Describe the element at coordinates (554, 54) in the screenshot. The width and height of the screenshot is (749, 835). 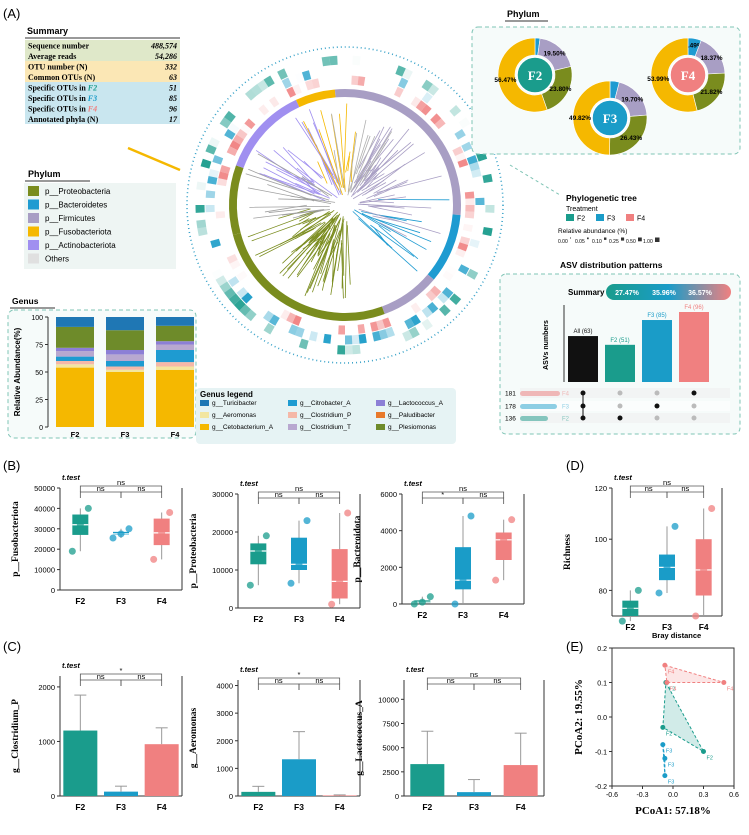
I see `pie-label: 19.50%` at that location.